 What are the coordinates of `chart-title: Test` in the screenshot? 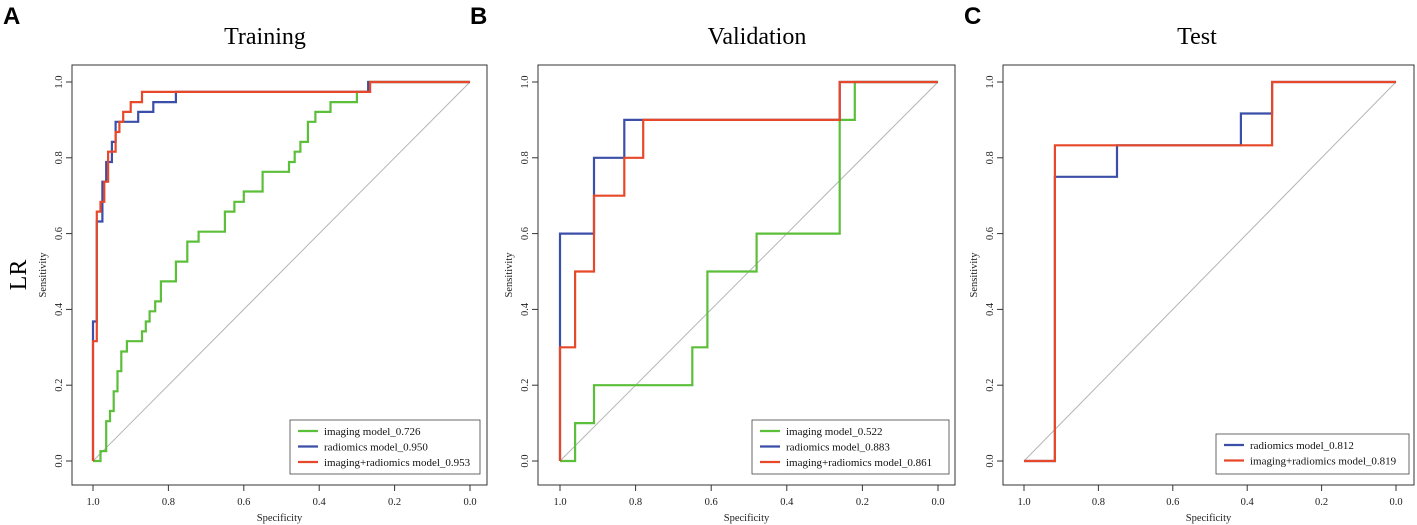 It's located at (1197, 37).